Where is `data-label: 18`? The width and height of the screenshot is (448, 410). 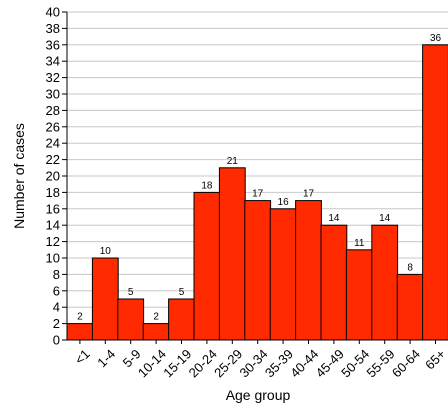
data-label: 18 is located at coordinates (207, 185).